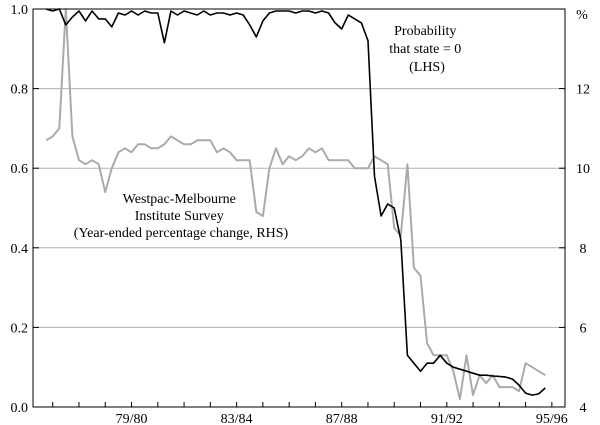  What do you see at coordinates (342, 418) in the screenshot?
I see `x-tick-label: 87/88` at bounding box center [342, 418].